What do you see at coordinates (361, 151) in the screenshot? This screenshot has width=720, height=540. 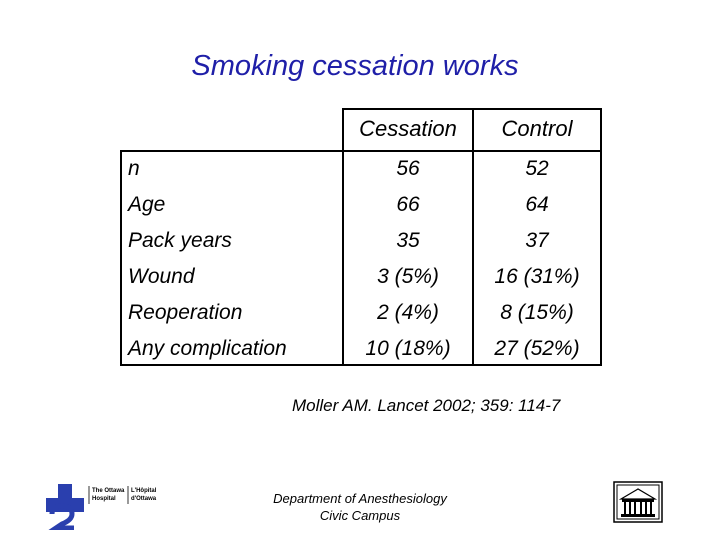 I see `table-header-divider` at bounding box center [361, 151].